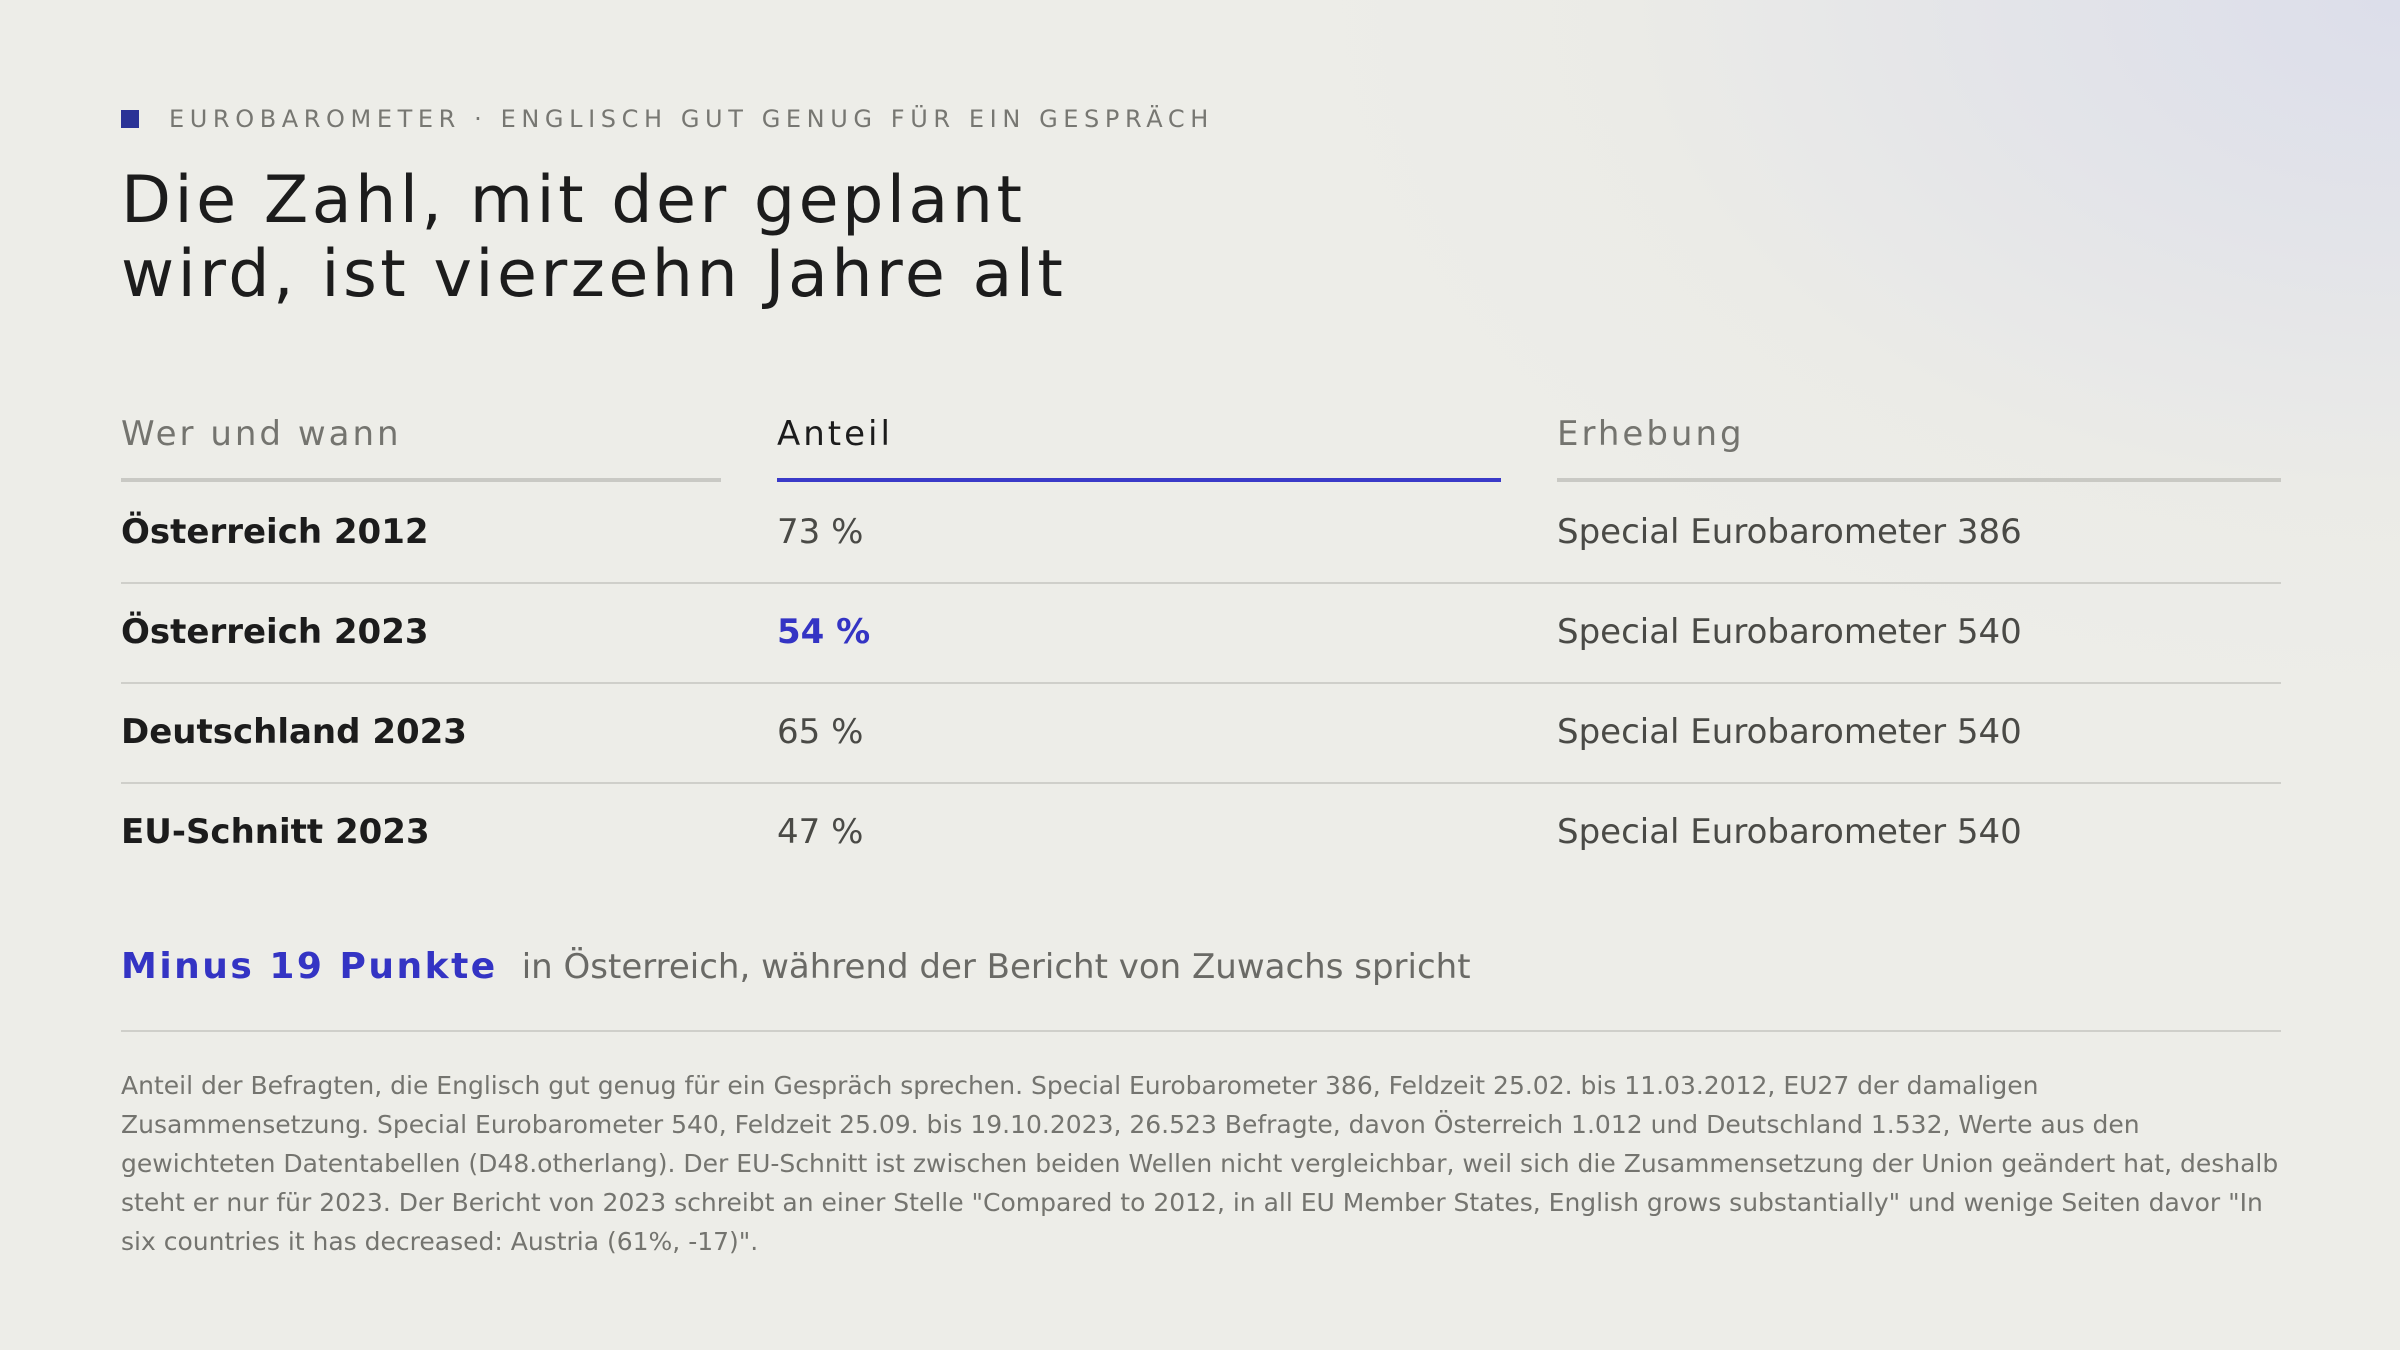 This screenshot has height=1350, width=2400. Describe the element at coordinates (294, 732) in the screenshot. I see `cell-who: Deutschland 2023` at that location.